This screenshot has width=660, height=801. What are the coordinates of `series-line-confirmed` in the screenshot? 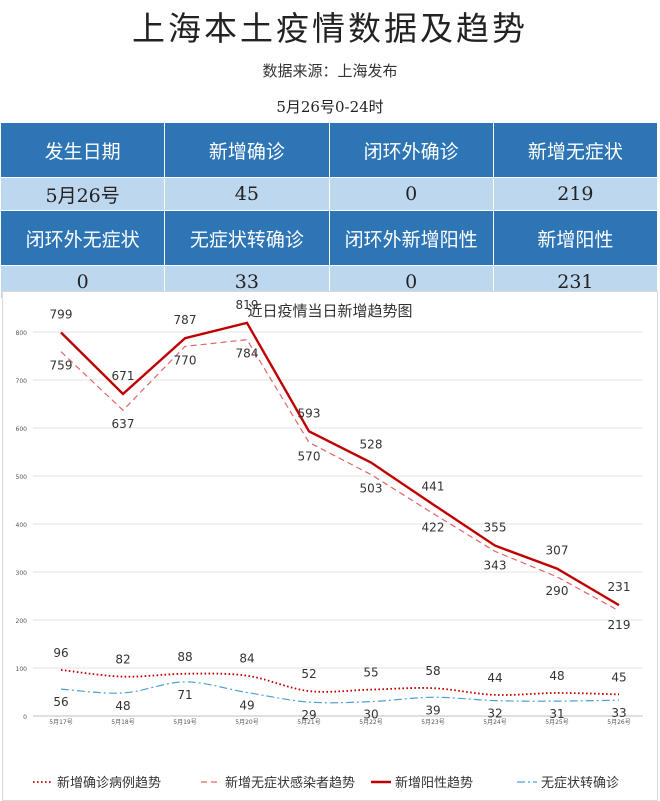 It's located at (340, 682).